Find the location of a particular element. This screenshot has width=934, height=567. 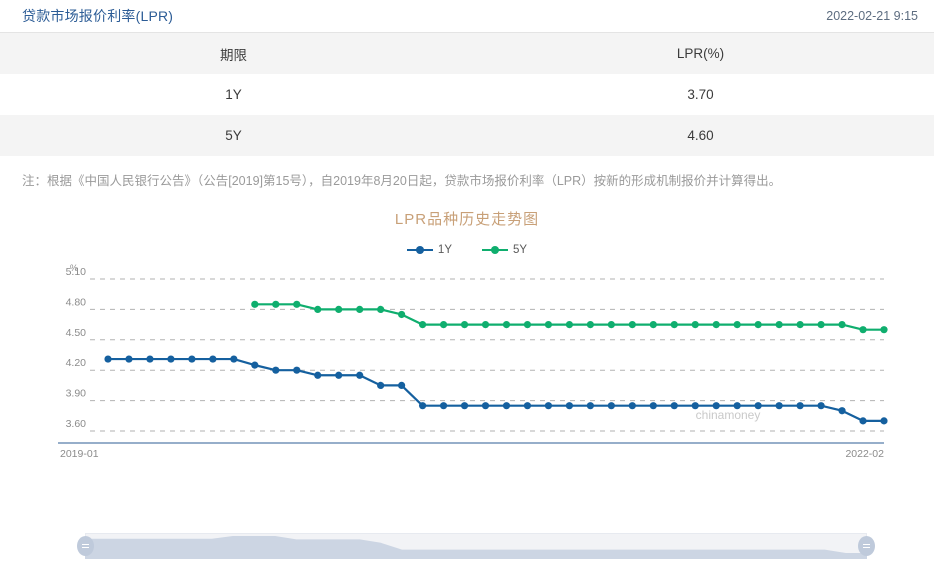

svg-text: 4.20 is located at coordinates (76, 363).